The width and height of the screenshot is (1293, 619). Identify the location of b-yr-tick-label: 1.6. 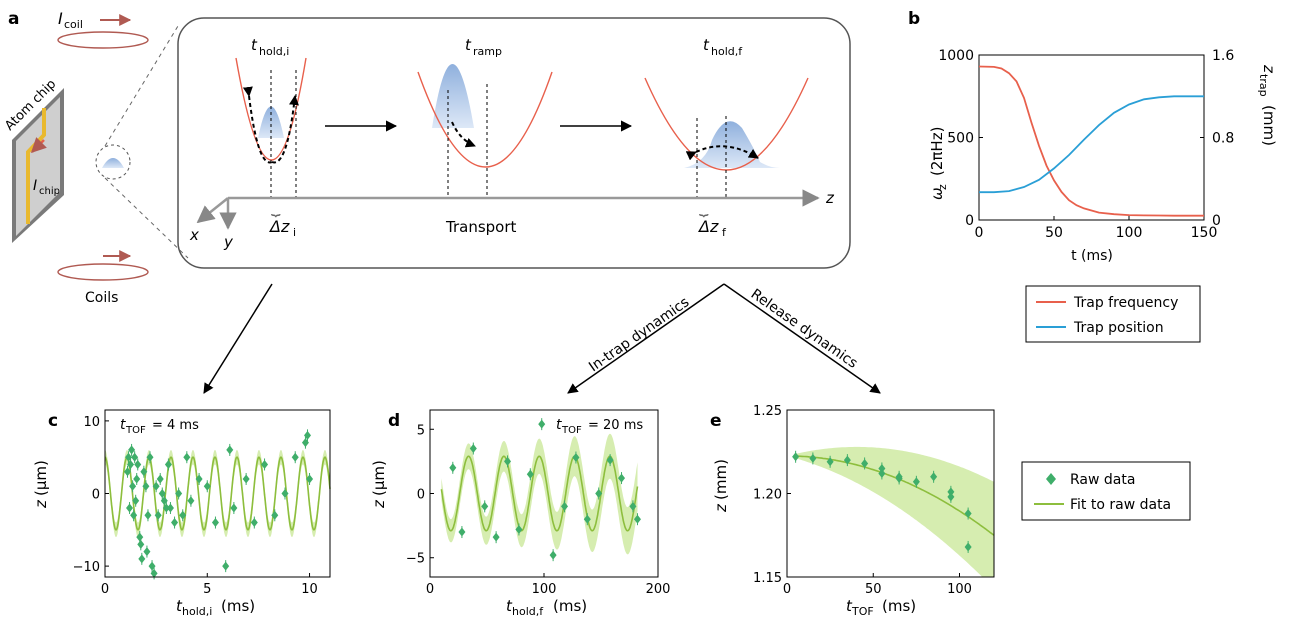
(1223, 56).